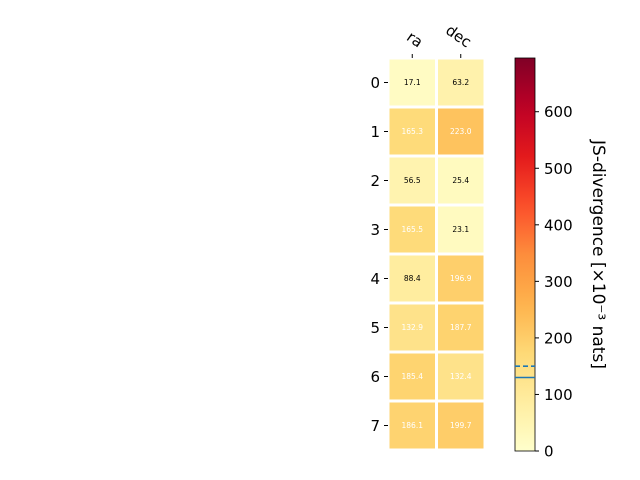  What do you see at coordinates (375, 377) in the screenshot?
I see `row-tick-label: 6` at bounding box center [375, 377].